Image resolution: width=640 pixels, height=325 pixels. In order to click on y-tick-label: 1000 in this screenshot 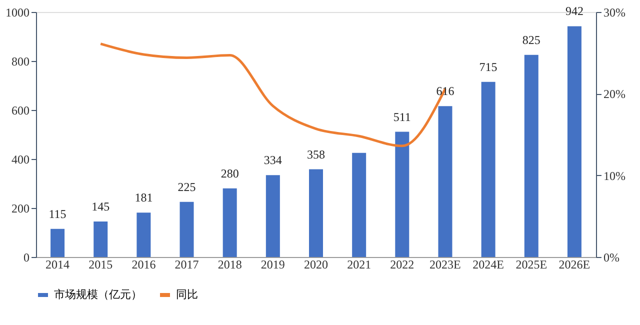, I will do `click(18, 13)`.